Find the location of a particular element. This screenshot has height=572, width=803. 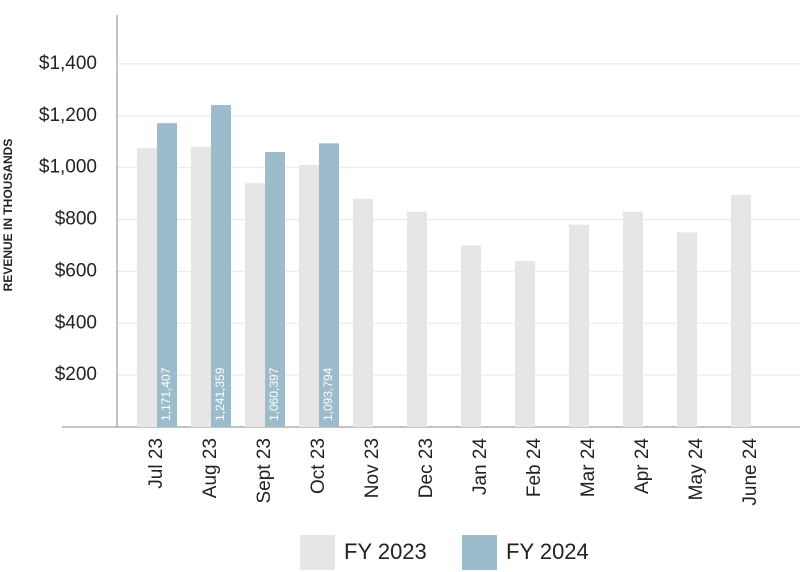

x-tick-label: Jan 24 is located at coordinates (480, 466).